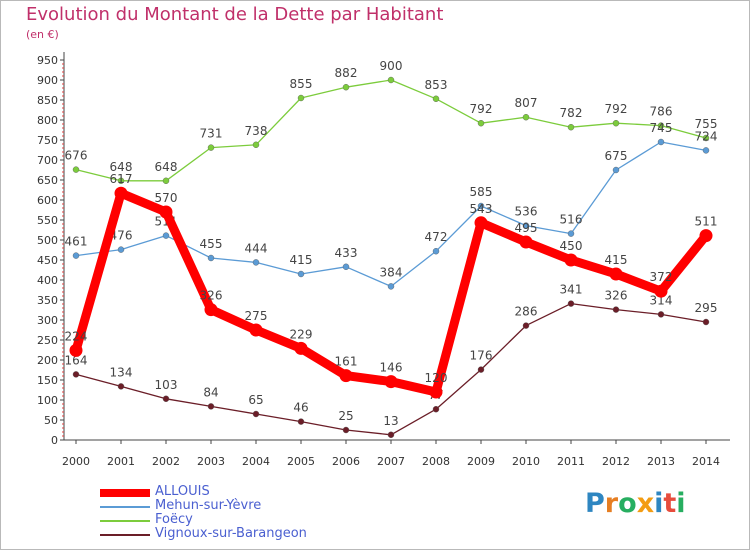 This screenshot has width=750, height=550. What do you see at coordinates (481, 356) in the screenshot?
I see `data-label: 176` at bounding box center [481, 356].